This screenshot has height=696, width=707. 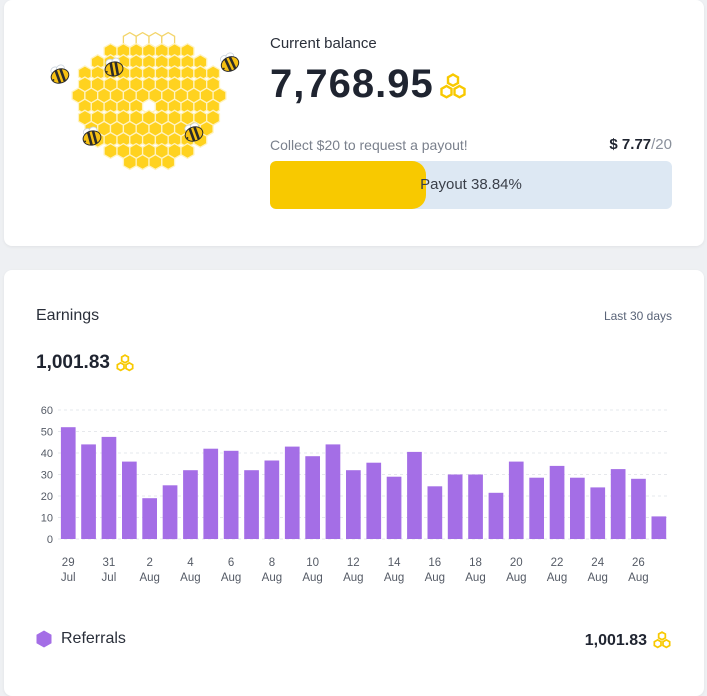 I want to click on x-tick-label: 24, so click(x=597, y=563).